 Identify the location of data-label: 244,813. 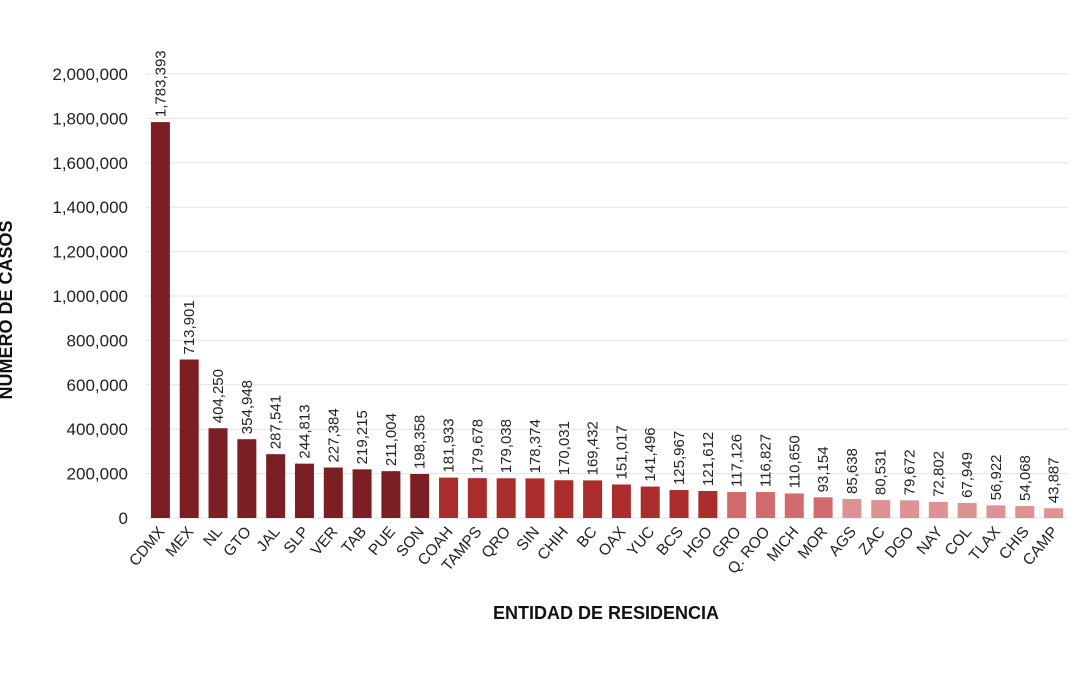
(304, 431).